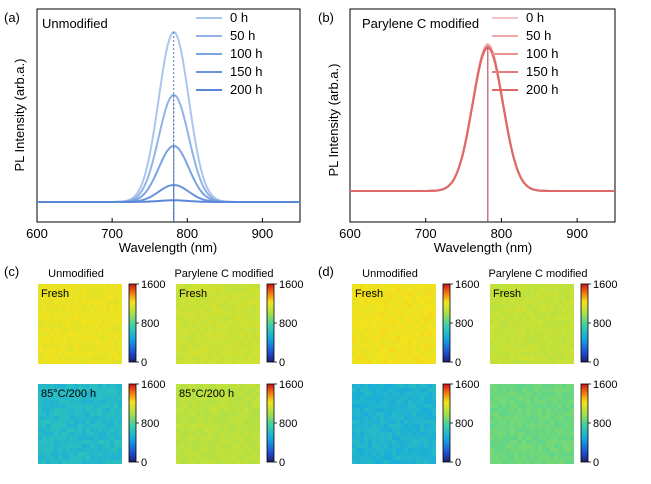 Image resolution: width=651 pixels, height=484 pixels. I want to click on a-xtick-label-700: 700, so click(112, 233).